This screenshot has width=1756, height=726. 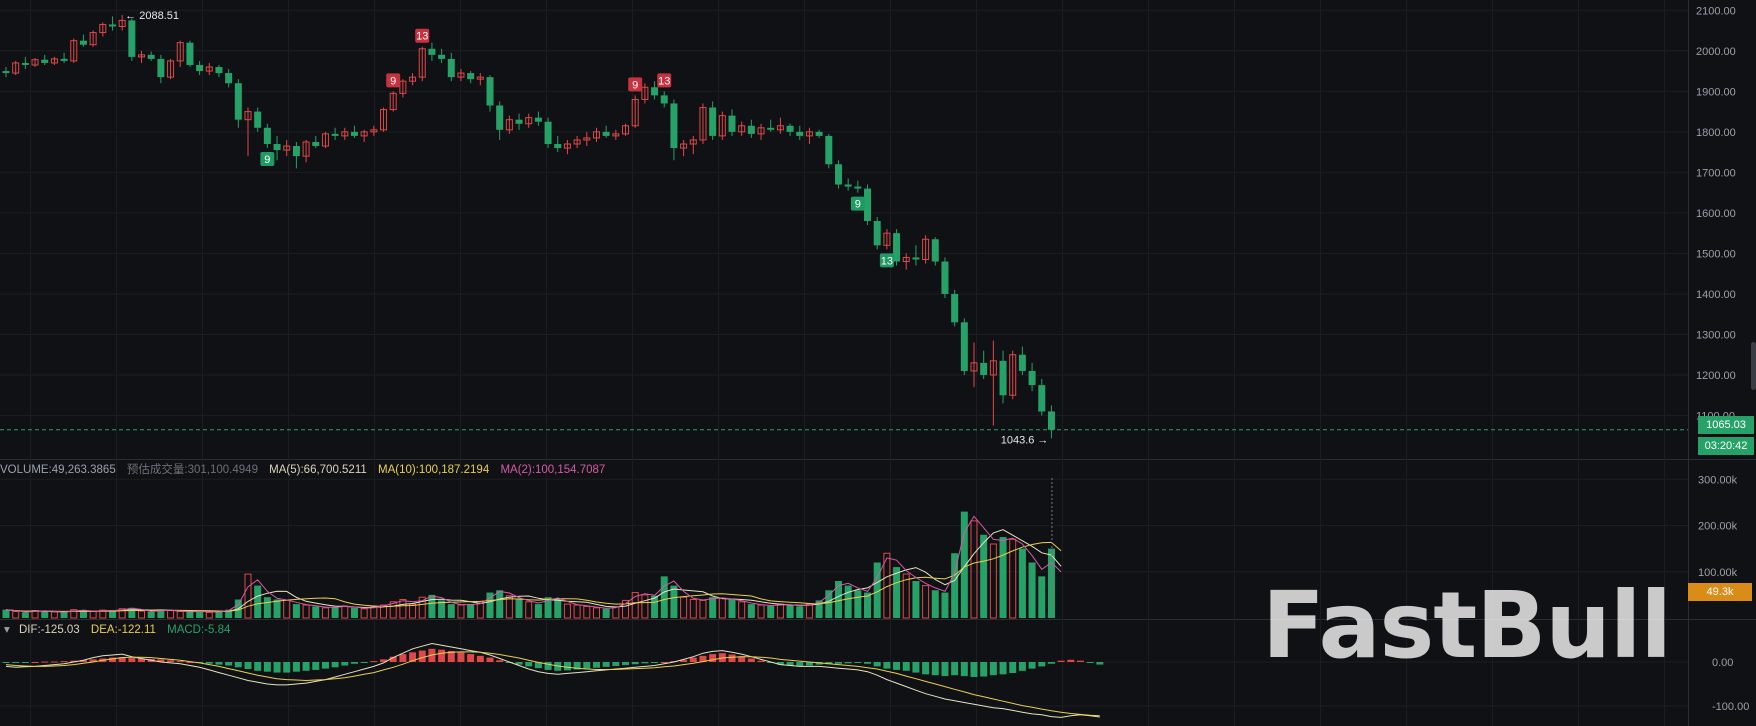 What do you see at coordinates (532, 548) in the screenshot?
I see `volume-pane` at bounding box center [532, 548].